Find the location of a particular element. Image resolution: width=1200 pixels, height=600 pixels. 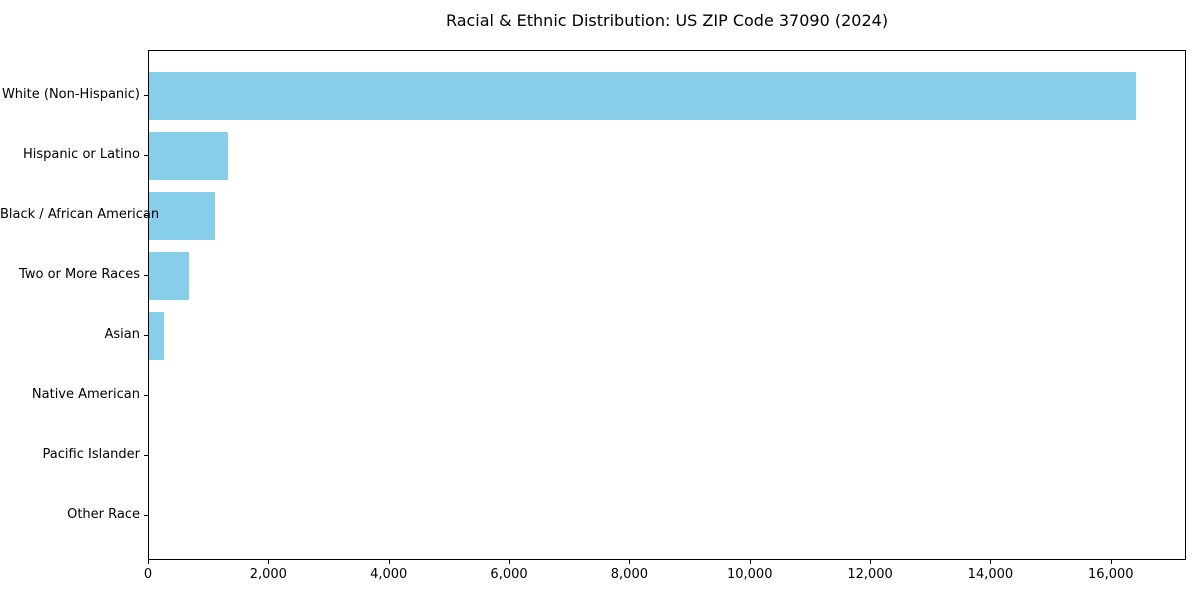

x-tick-label: 4,000 is located at coordinates (389, 574).